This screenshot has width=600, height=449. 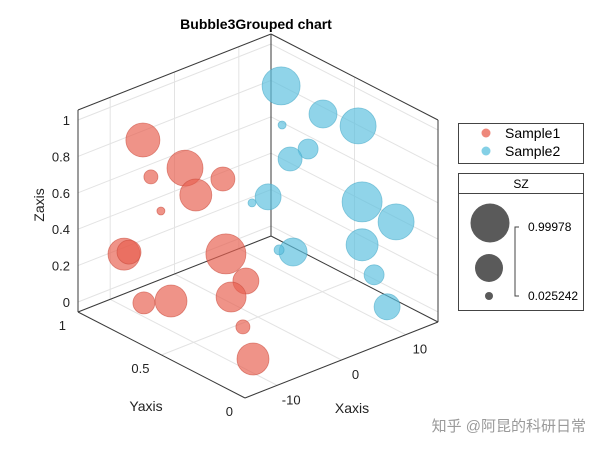 I want to click on z-tick-label: 0.8, so click(x=61, y=156).